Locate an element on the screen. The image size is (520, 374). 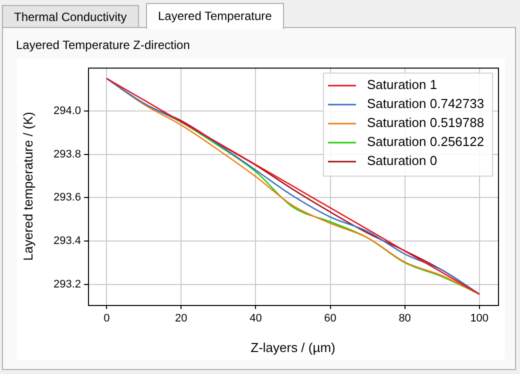
y-tick-label: 293.2 is located at coordinates (67, 284).